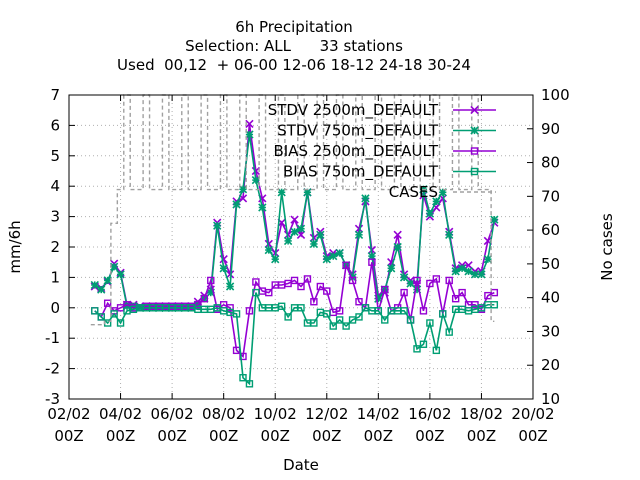 The height and width of the screenshot is (480, 640). Describe the element at coordinates (52, 399) in the screenshot. I see `y-tick-label: -3` at that location.